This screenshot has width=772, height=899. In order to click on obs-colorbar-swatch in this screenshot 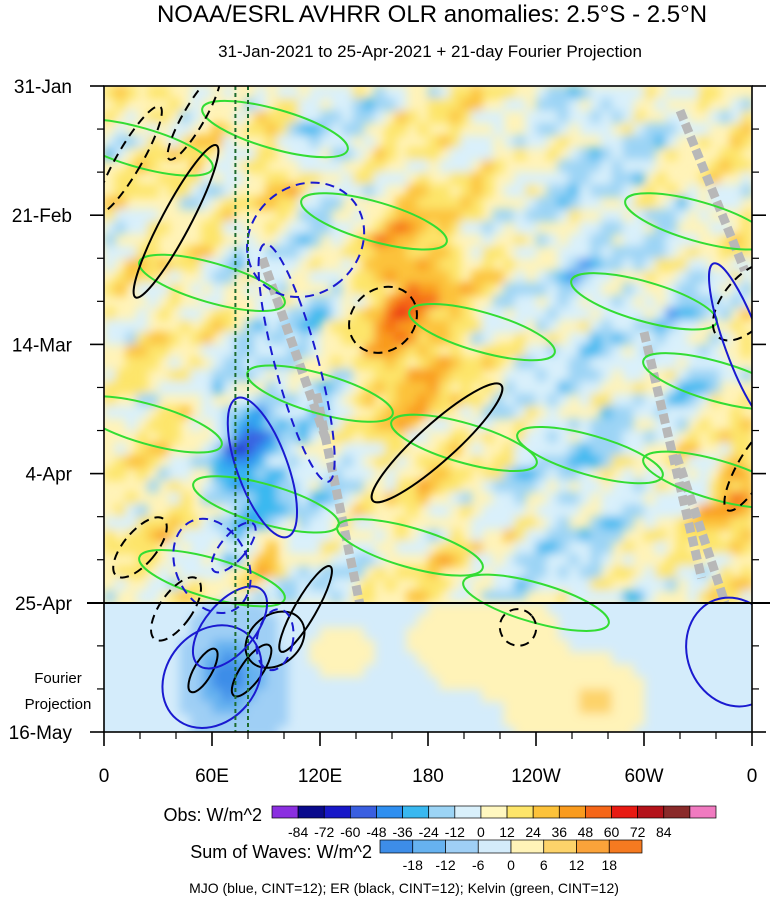, I will do `click(651, 812)`.